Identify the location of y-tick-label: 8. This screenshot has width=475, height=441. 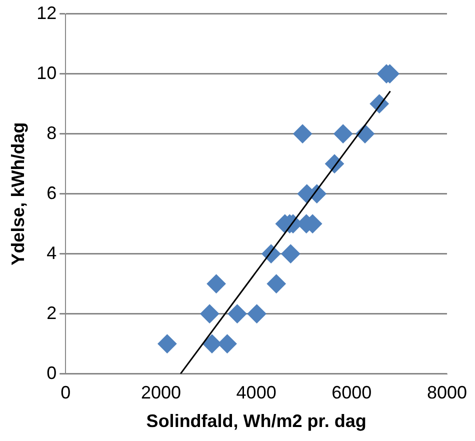
(51, 132).